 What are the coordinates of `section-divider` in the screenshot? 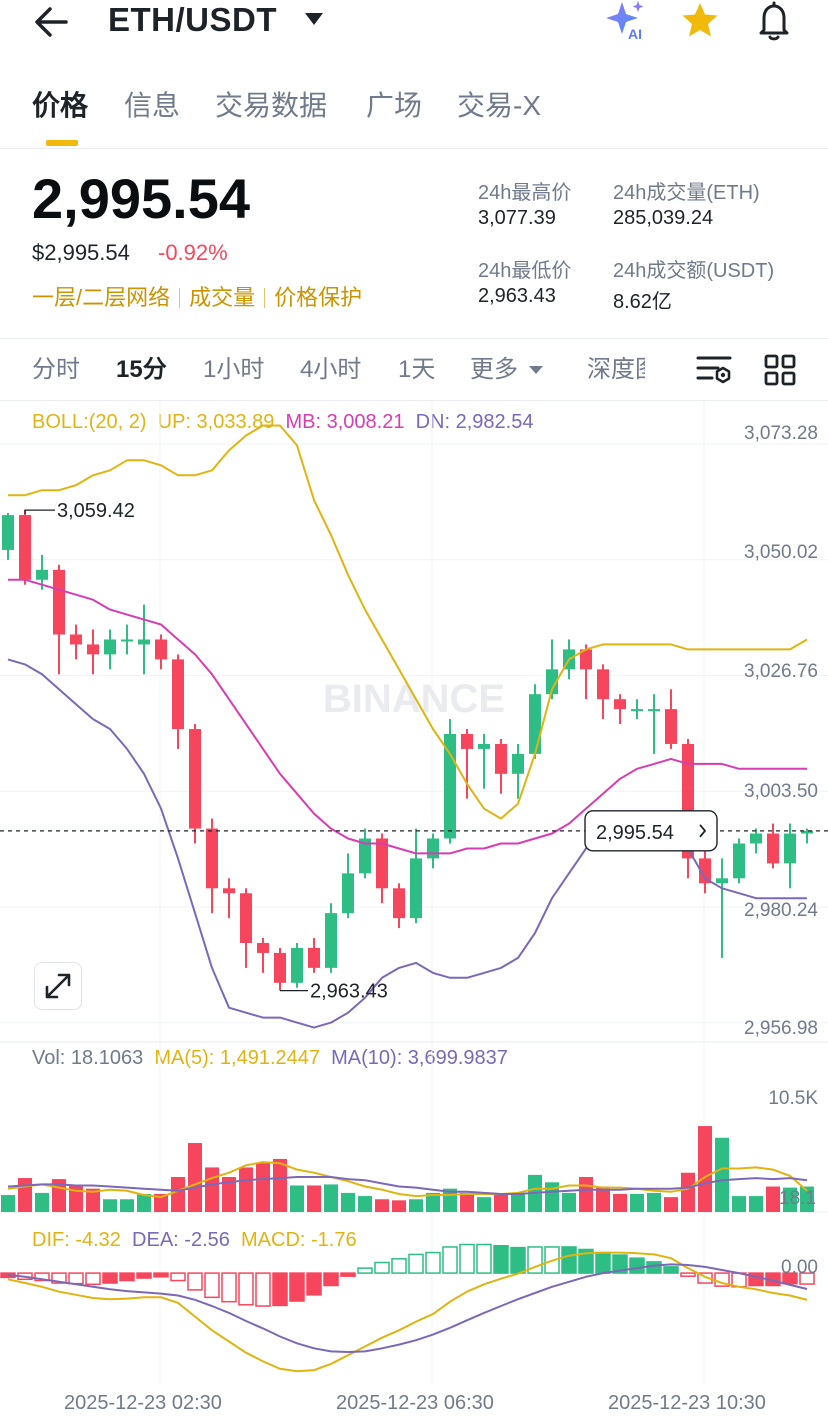 It's located at (414, 338).